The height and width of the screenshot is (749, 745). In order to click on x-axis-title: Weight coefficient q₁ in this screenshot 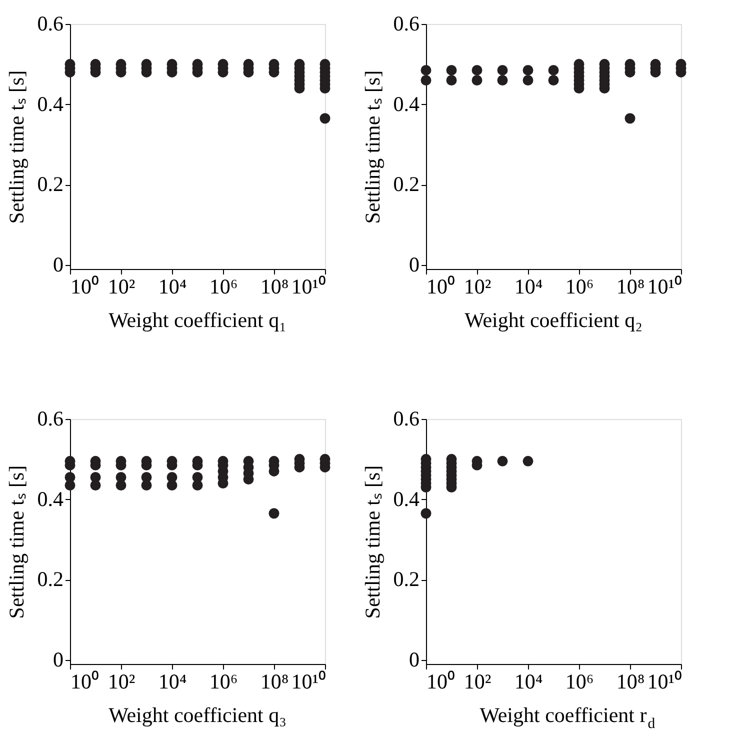, I will do `click(197, 320)`.